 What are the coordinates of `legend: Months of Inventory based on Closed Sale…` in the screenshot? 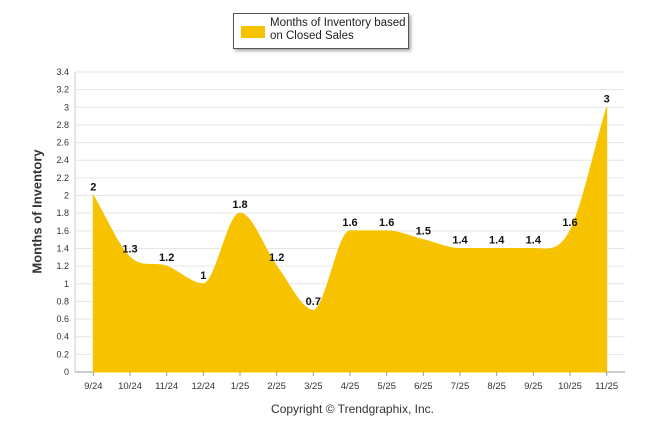 It's located at (321, 31).